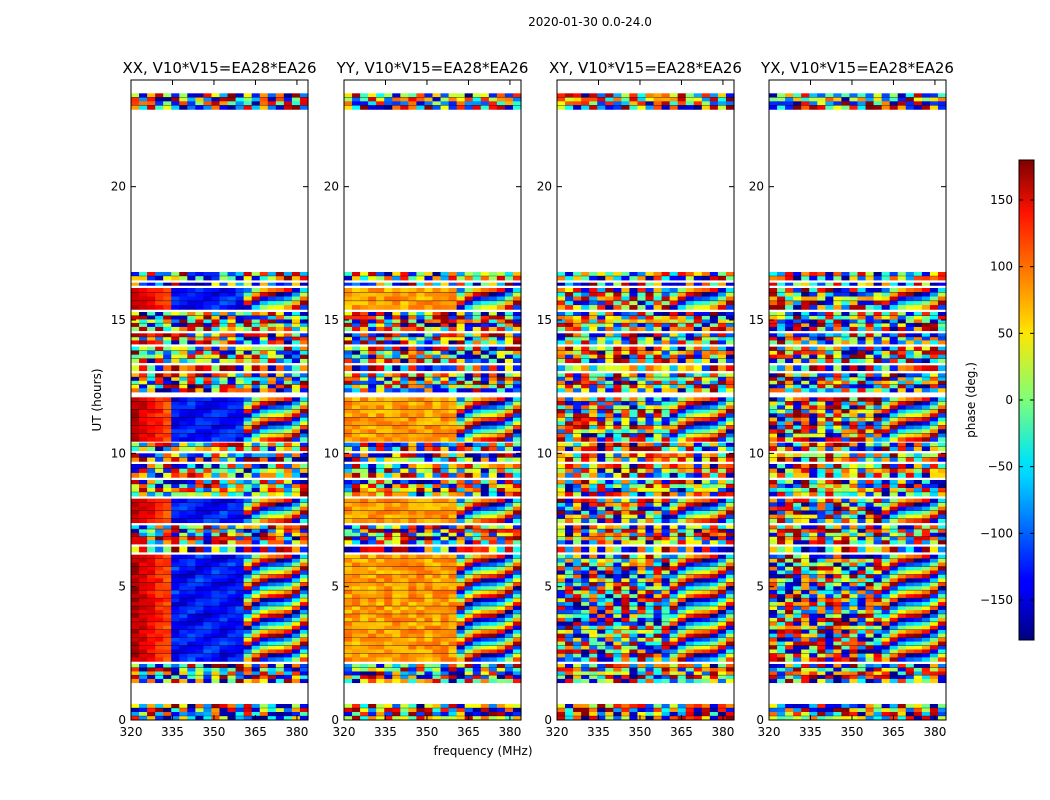  I want to click on x-tick-label: 350, so click(852, 732).